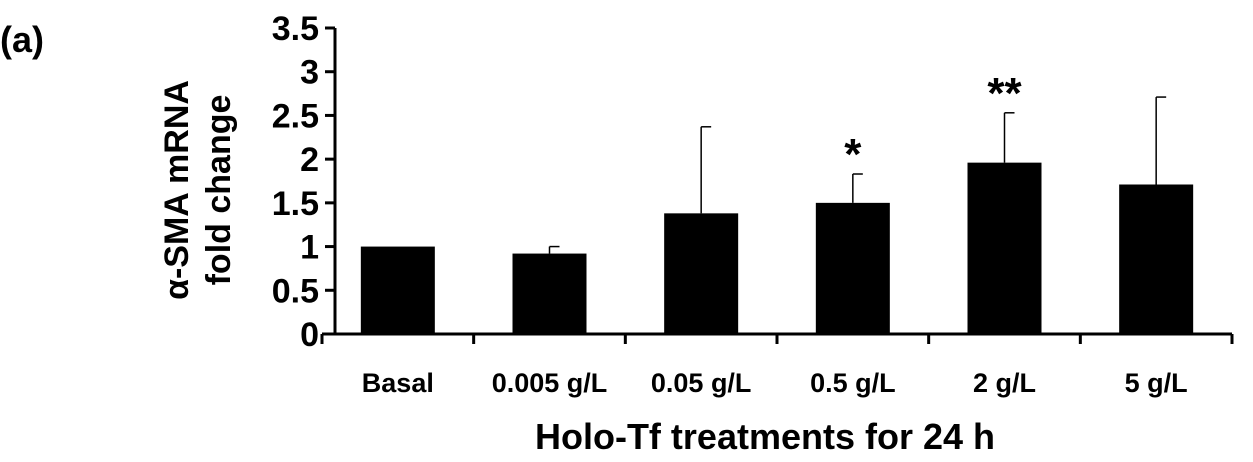 This screenshot has width=1253, height=462. What do you see at coordinates (198, 190) in the screenshot?
I see `y-axis-title: α-SMA mRNA fold change` at bounding box center [198, 190].